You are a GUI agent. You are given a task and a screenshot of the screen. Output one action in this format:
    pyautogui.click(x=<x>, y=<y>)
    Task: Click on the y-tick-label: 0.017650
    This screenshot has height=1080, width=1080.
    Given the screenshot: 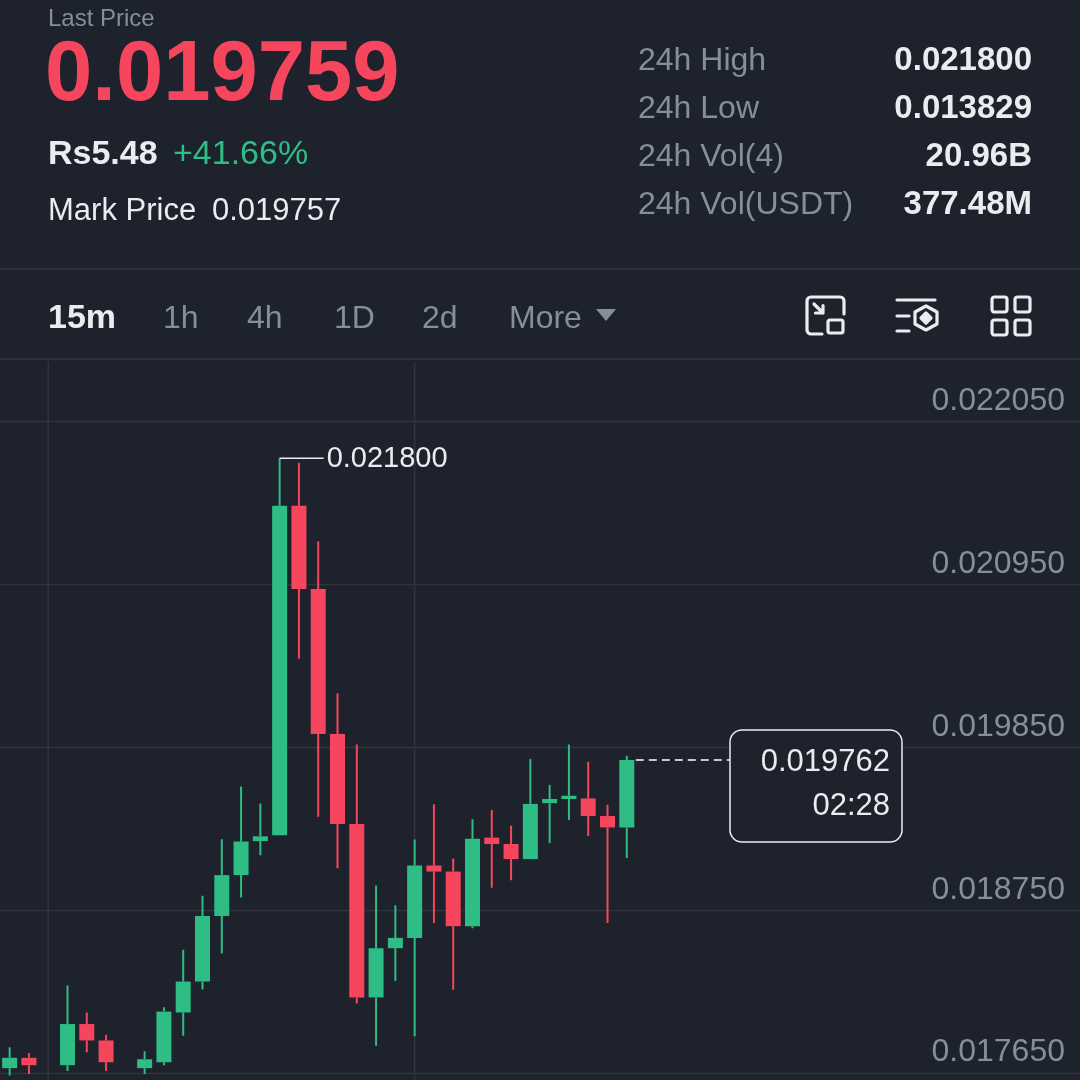 What is the action you would take?
    pyautogui.click(x=998, y=1050)
    